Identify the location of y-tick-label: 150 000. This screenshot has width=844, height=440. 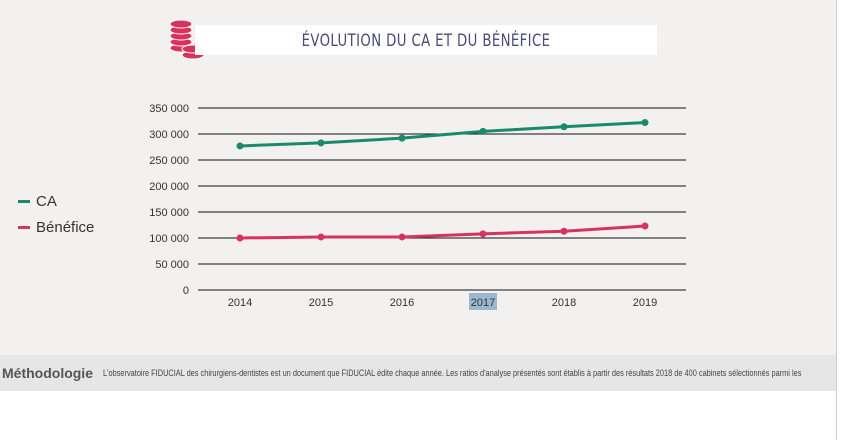
(169, 213).